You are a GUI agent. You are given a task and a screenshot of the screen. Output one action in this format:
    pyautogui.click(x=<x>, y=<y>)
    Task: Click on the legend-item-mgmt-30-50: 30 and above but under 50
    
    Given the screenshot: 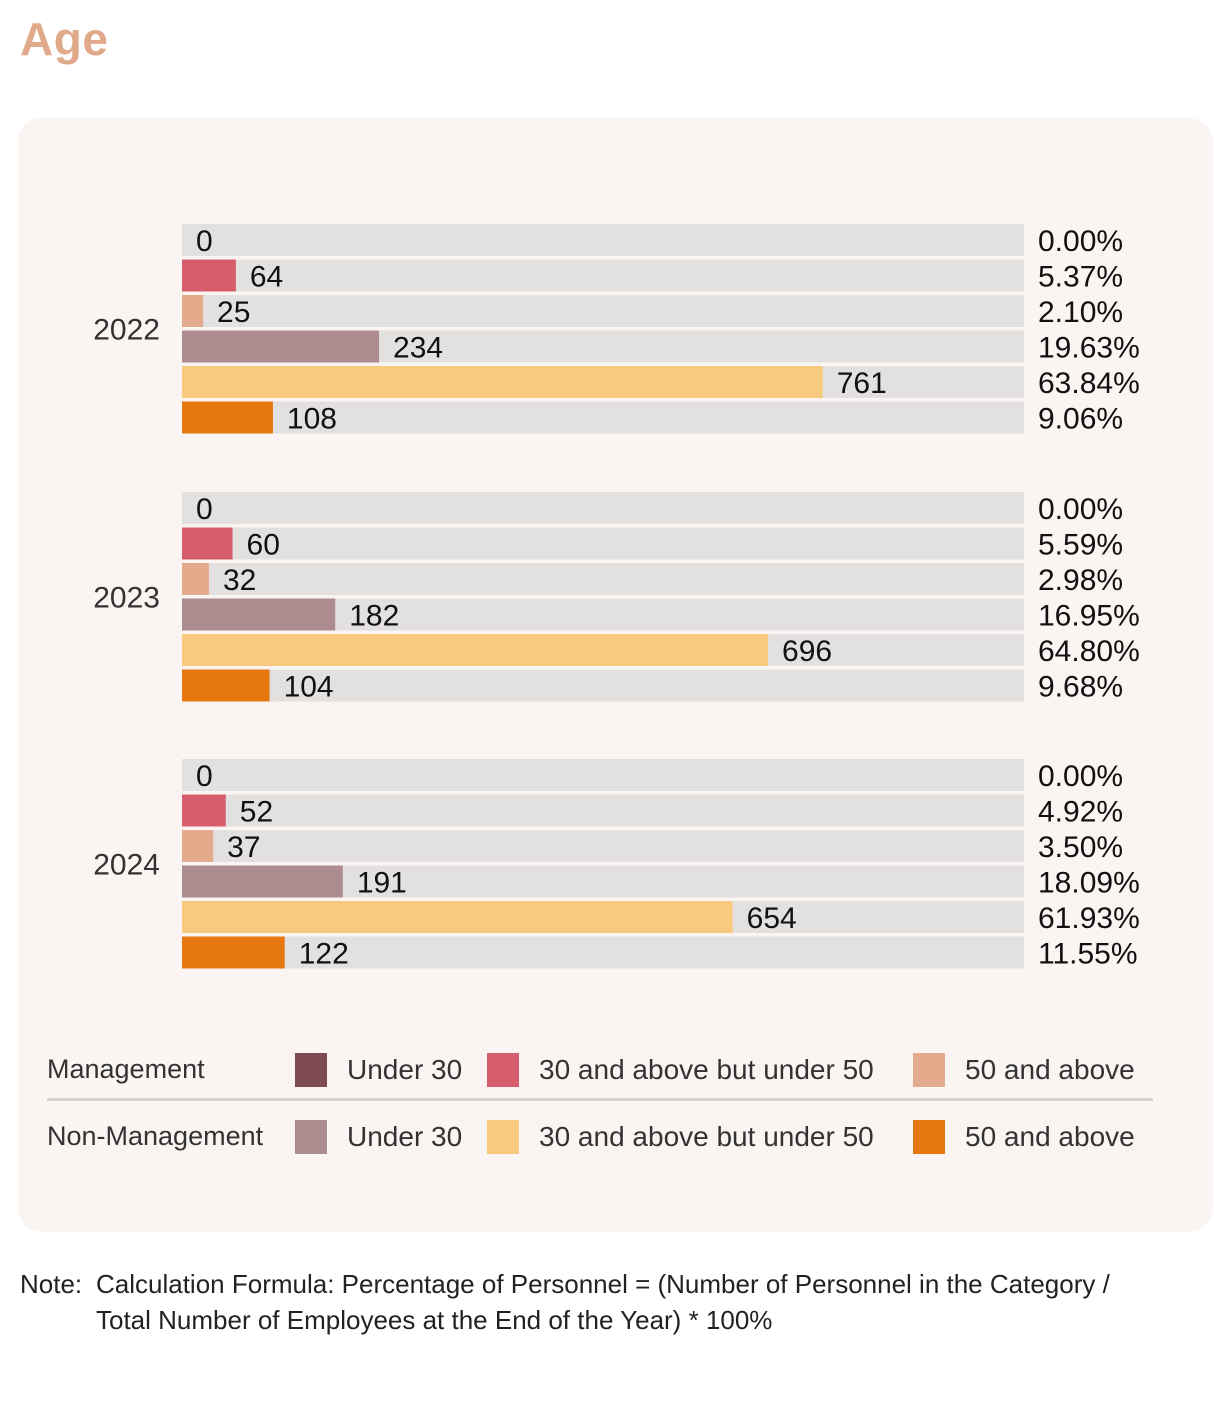 What is the action you would take?
    pyautogui.click(x=680, y=1070)
    